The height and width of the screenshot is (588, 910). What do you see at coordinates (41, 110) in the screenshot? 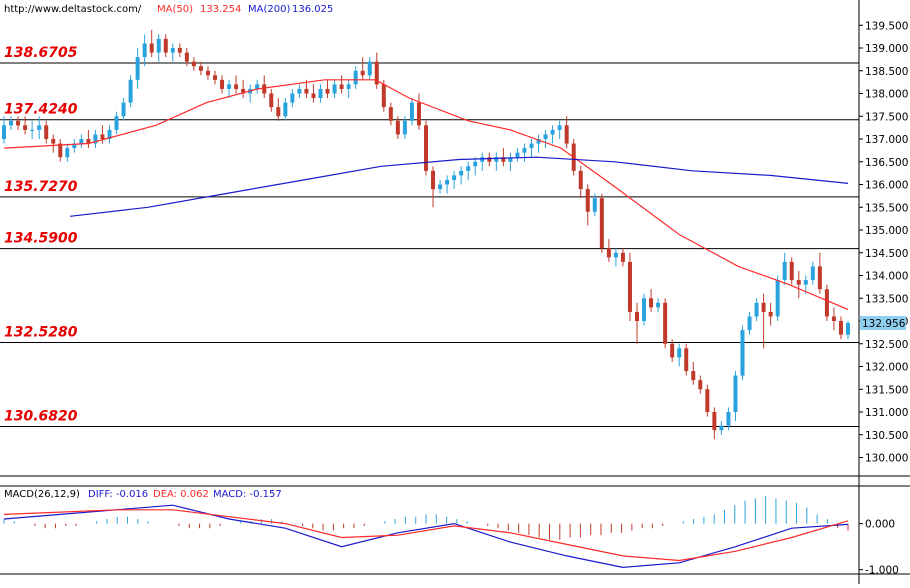
I see `level-label: 137.4240` at bounding box center [41, 110].